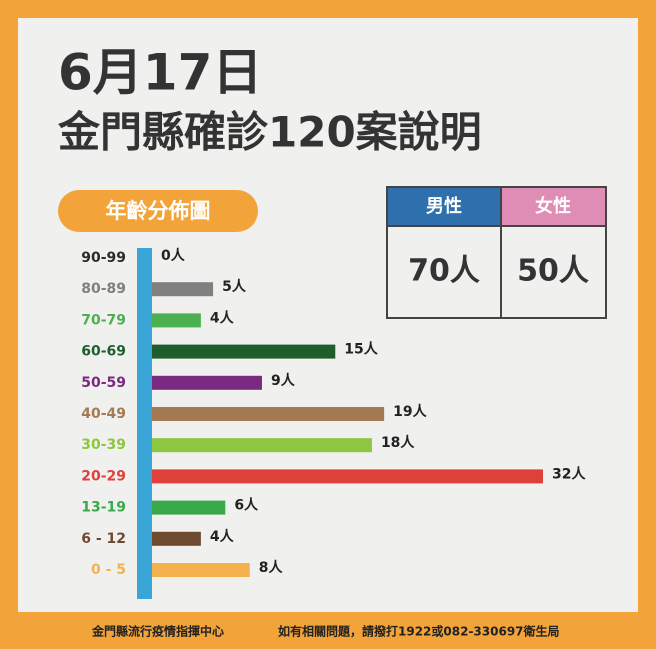 This screenshot has height=649, width=656. I want to click on title: 6月17日, so click(160, 73).